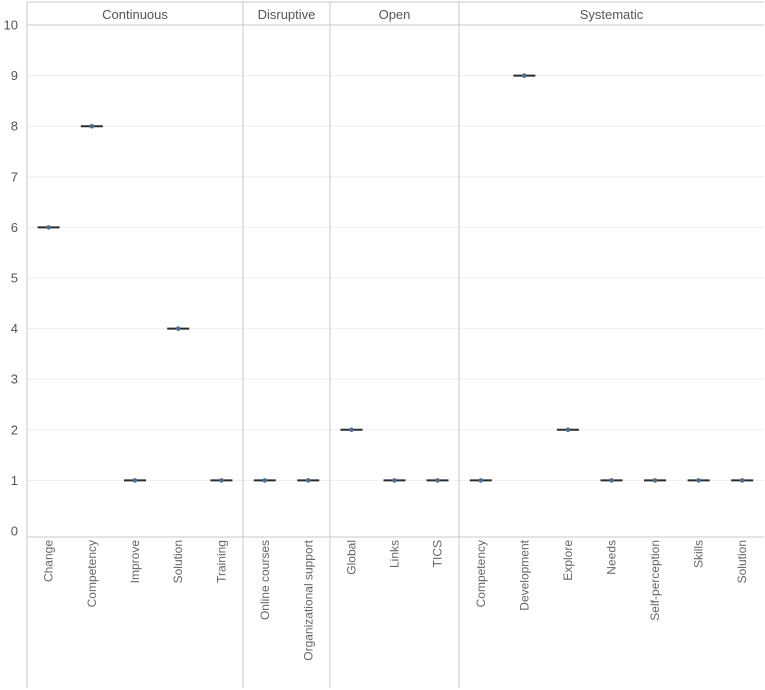 Image resolution: width=765 pixels, height=690 pixels. I want to click on group-header-label: Disruptive, so click(287, 14).